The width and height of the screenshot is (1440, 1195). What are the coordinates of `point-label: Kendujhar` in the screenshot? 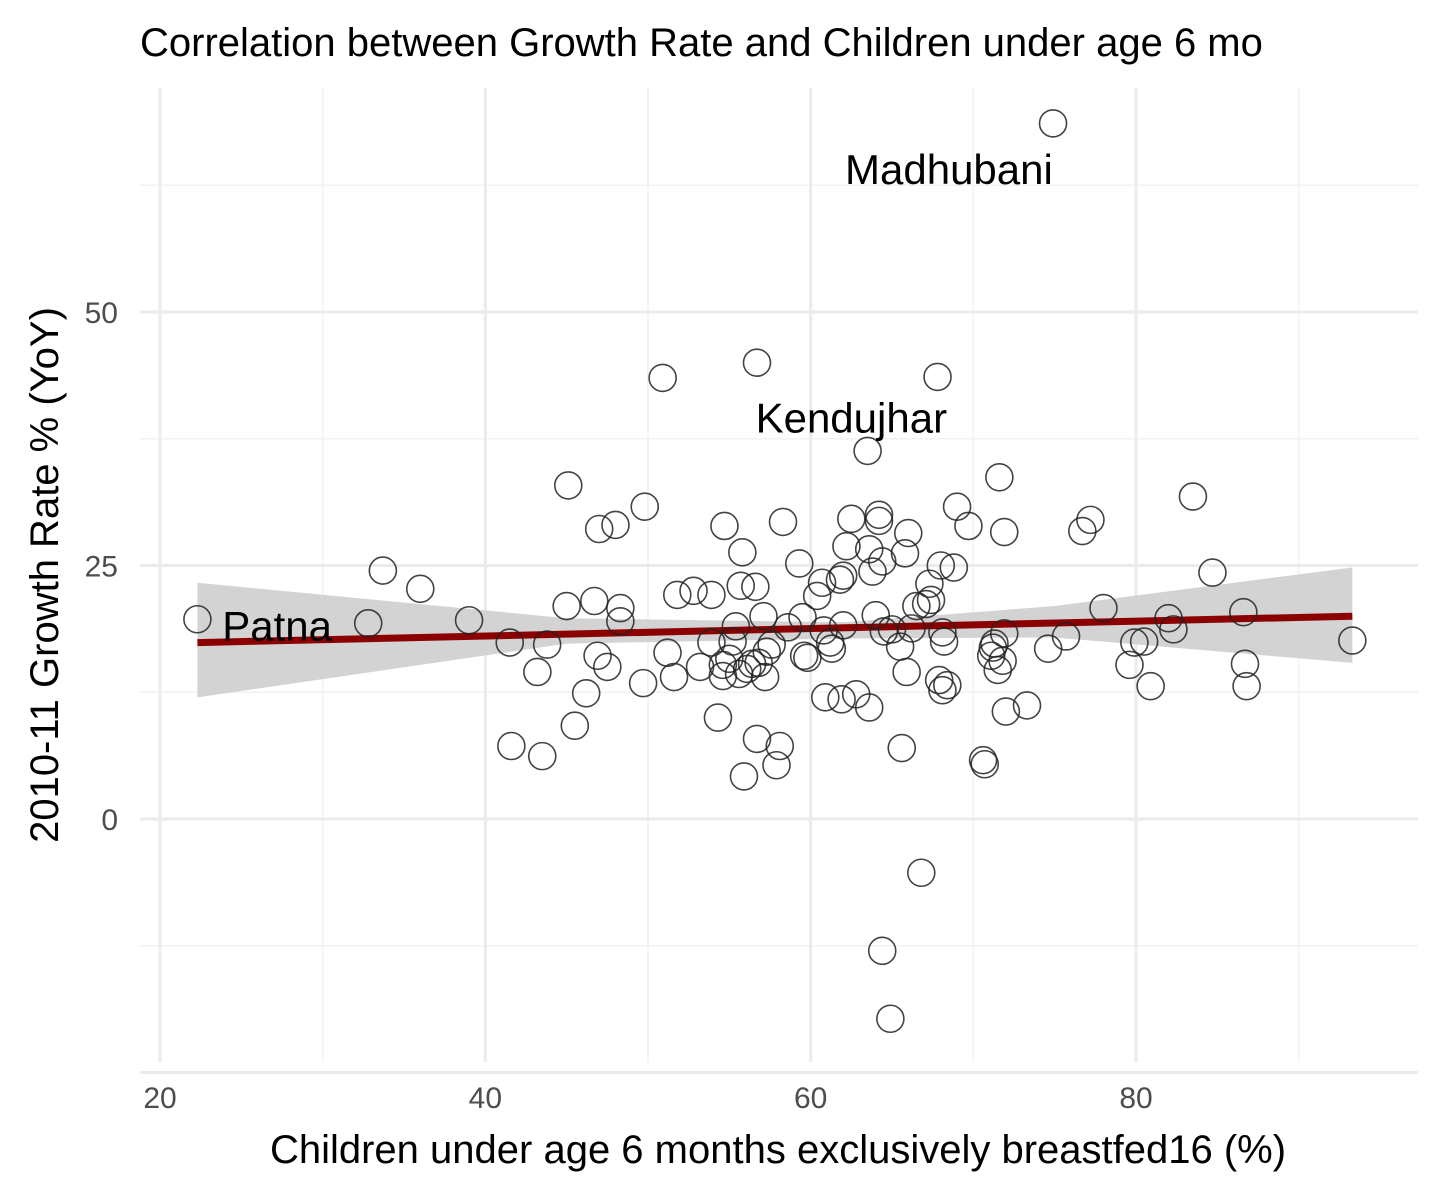 It's located at (851, 417).